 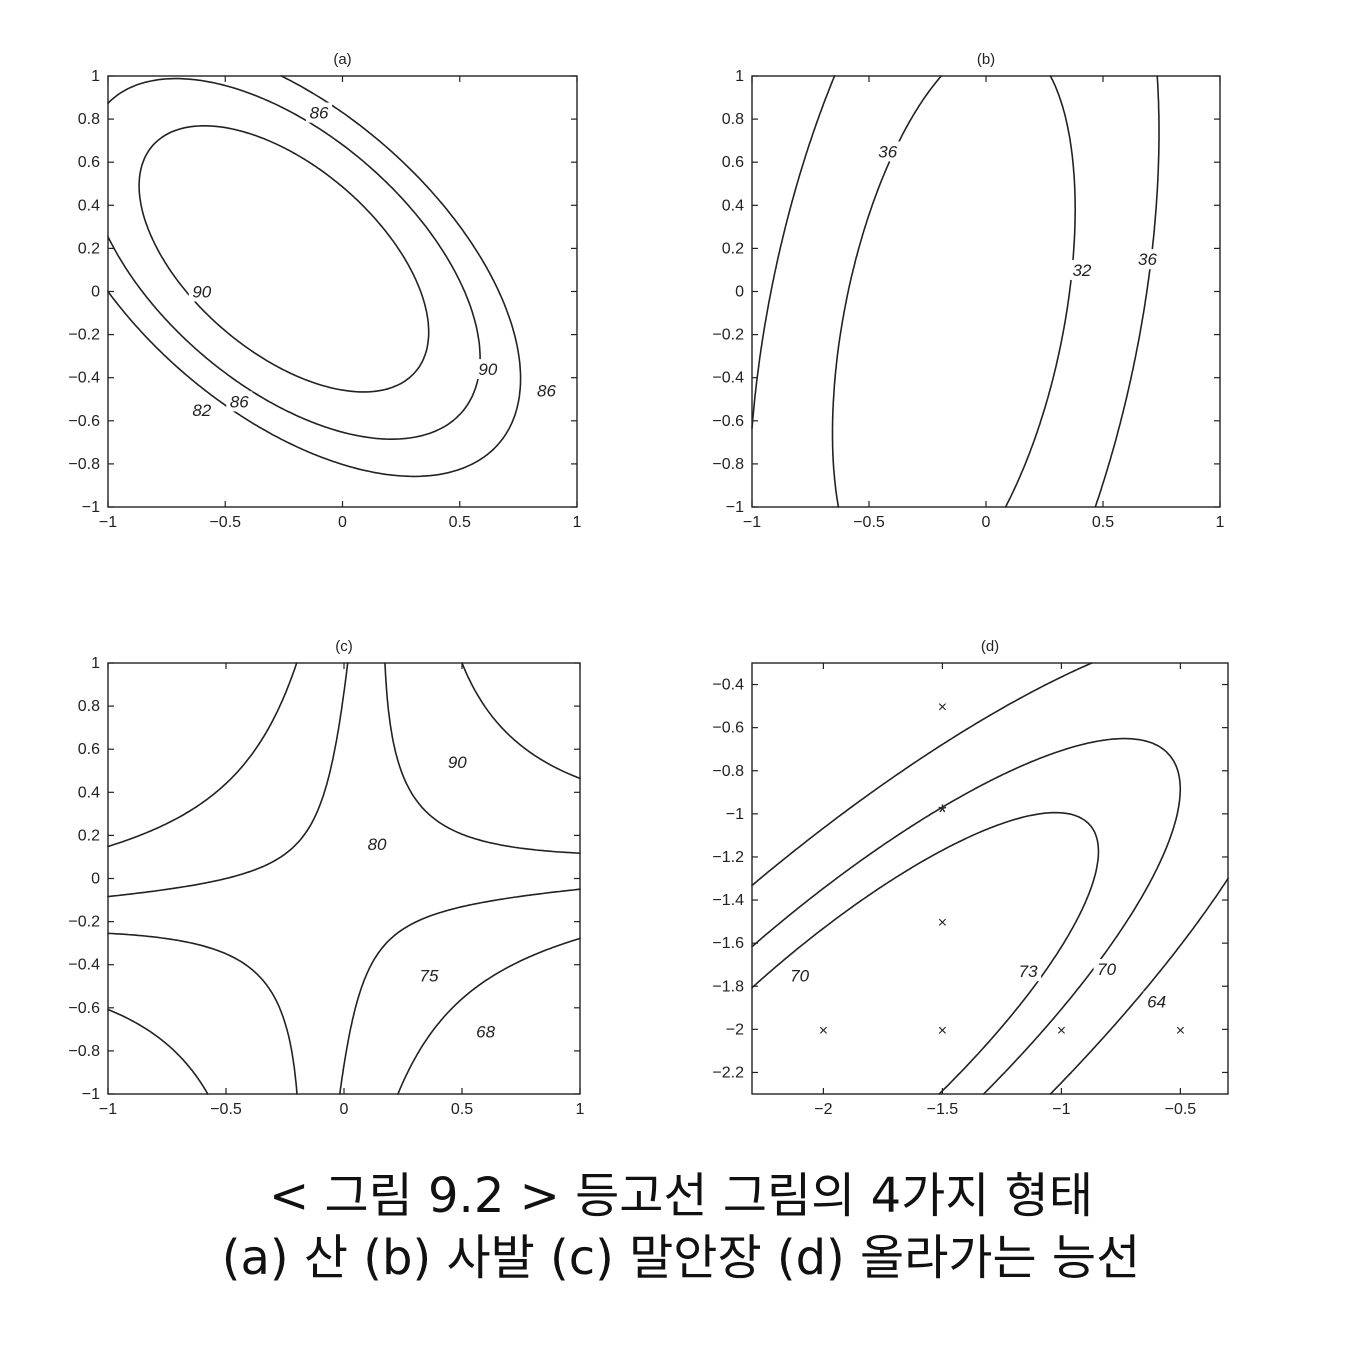 I want to click on panel-title: (a), so click(x=342, y=59).